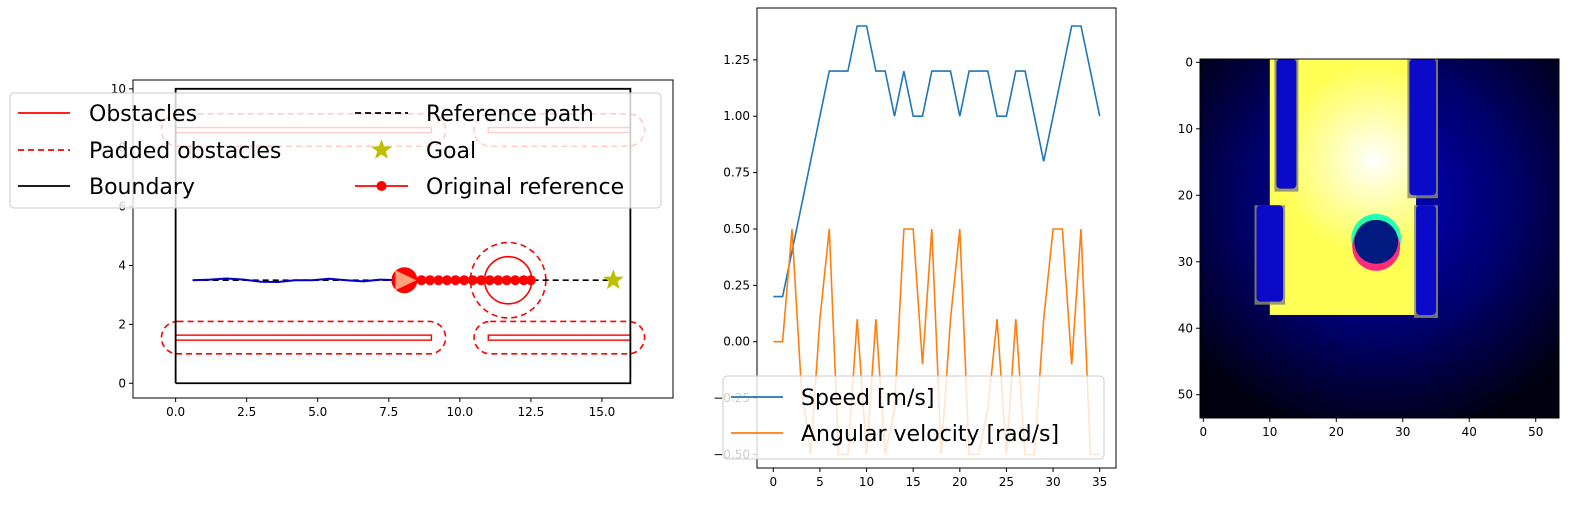 The height and width of the screenshot is (505, 1577). Describe the element at coordinates (866, 482) in the screenshot. I see `velocity-xtick-label: 10` at that location.